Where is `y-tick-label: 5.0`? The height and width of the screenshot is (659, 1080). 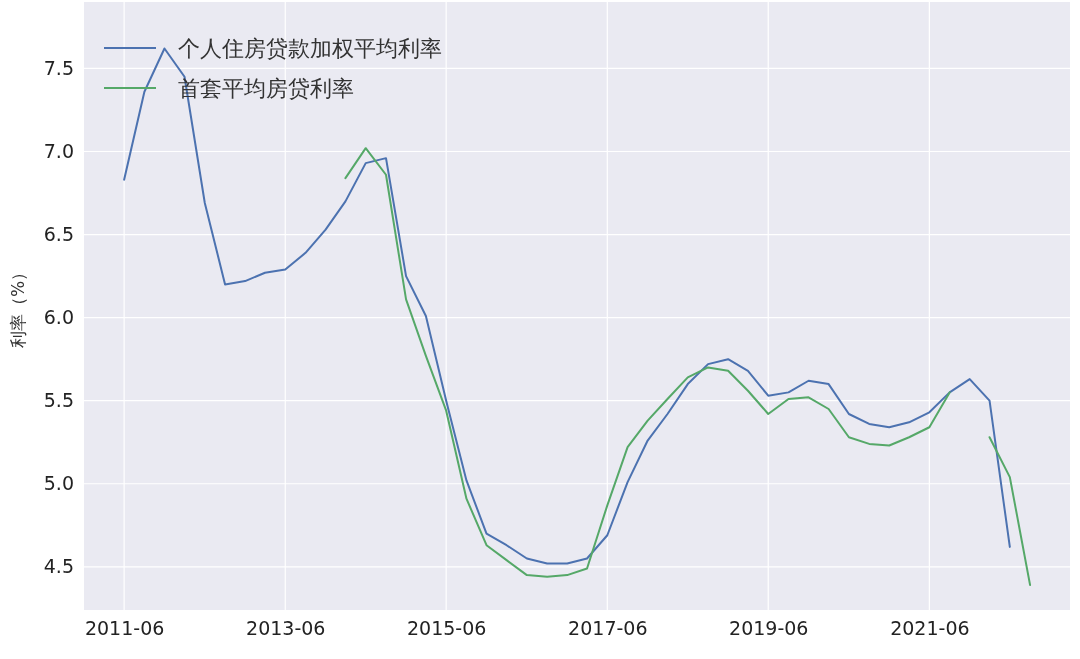 y-tick-label: 5.0 is located at coordinates (58, 483).